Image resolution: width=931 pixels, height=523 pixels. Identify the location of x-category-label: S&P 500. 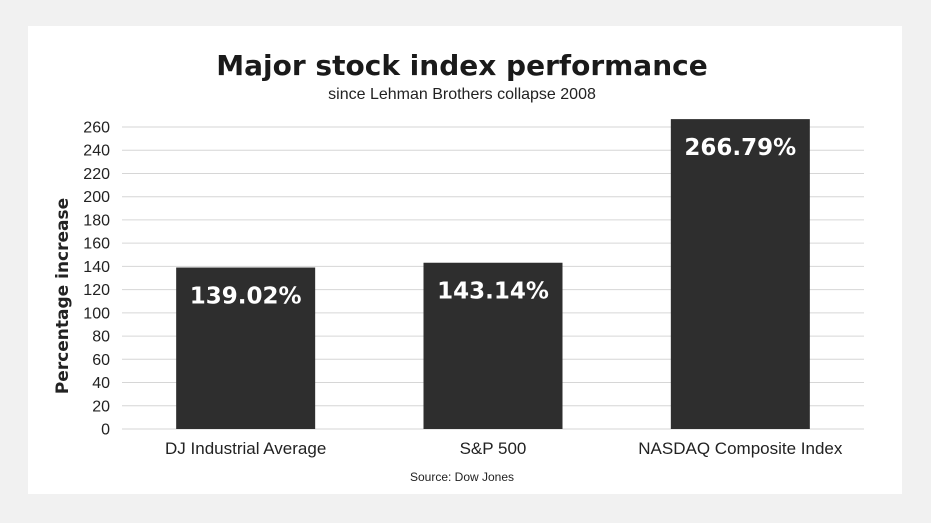
(493, 448).